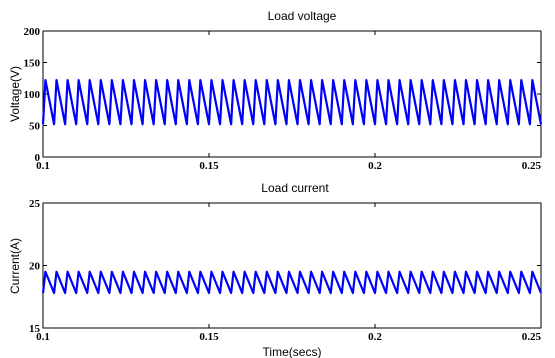  I want to click on y-tick-label: 100, so click(32, 95).